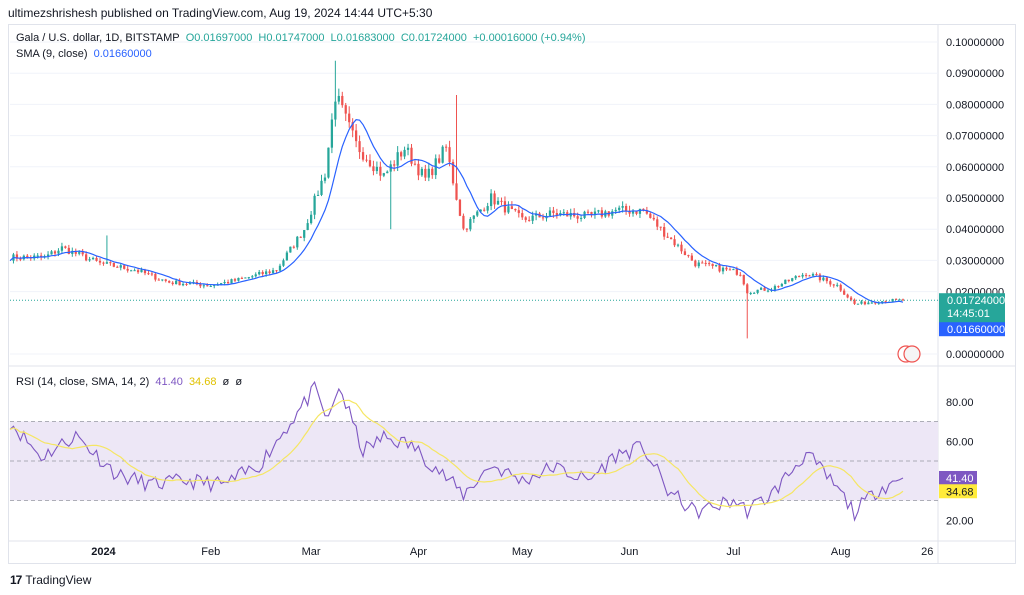  Describe the element at coordinates (85, 54) in the screenshot. I see `sma-legend: SMA (9, close) 0.01660000` at that location.